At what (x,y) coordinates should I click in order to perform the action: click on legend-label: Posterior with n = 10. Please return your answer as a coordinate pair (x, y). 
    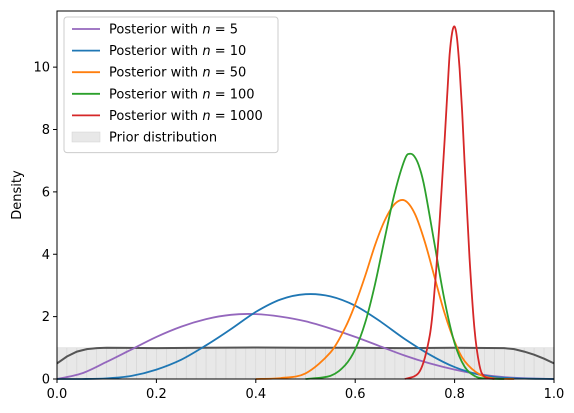
    Looking at the image, I should click on (177, 51).